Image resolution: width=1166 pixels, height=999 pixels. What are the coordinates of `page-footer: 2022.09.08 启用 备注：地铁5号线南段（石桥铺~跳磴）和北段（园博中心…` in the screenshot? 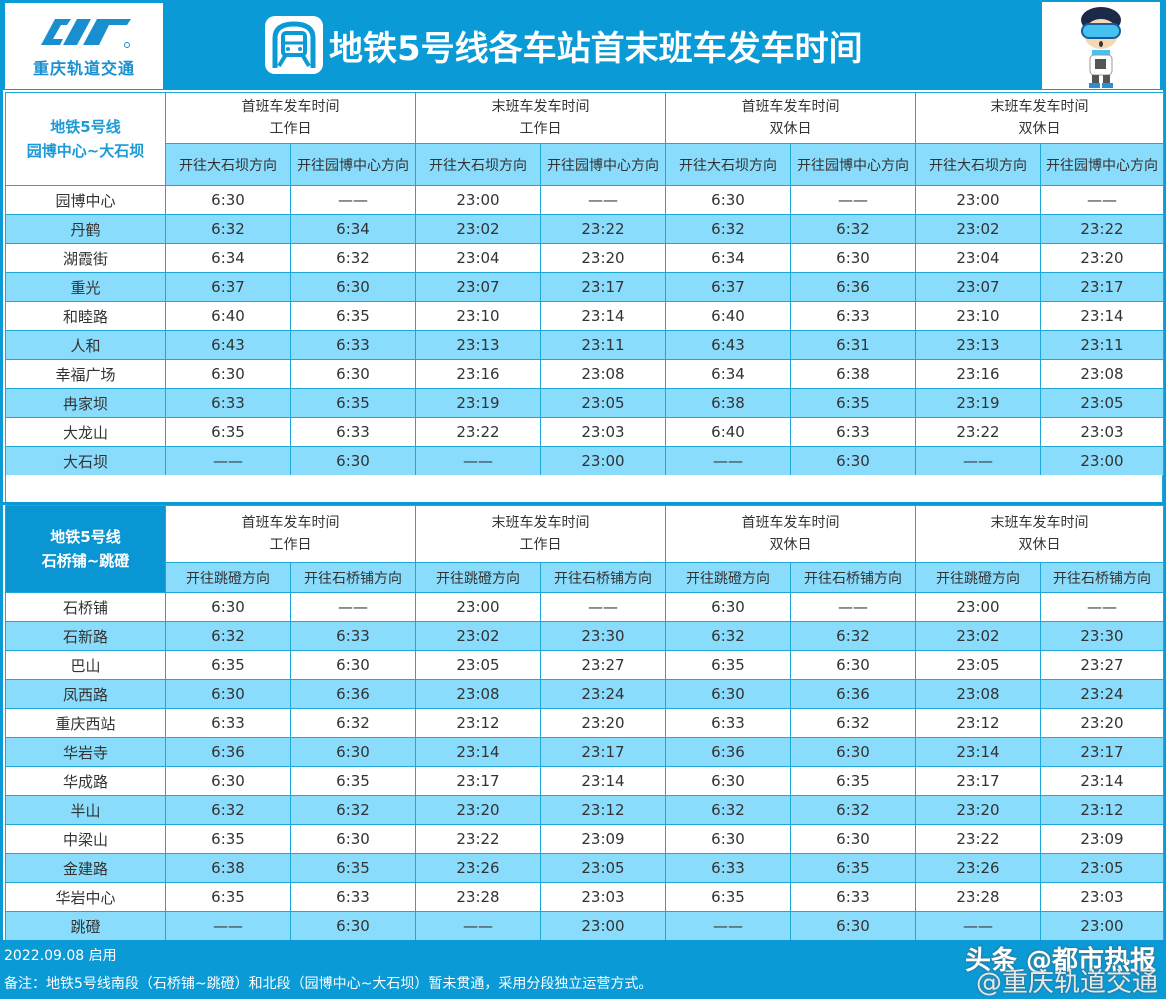 It's located at (583, 969).